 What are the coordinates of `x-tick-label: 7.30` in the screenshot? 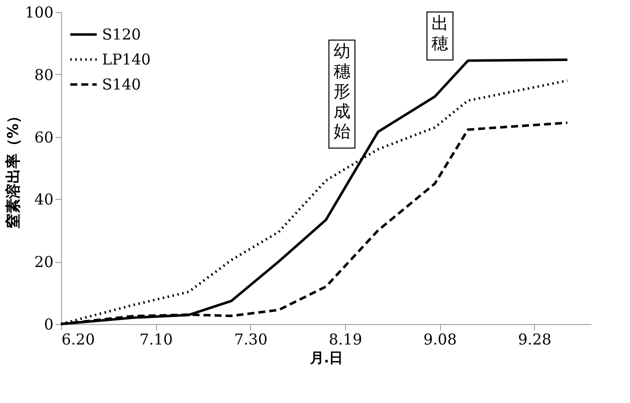 It's located at (251, 339).